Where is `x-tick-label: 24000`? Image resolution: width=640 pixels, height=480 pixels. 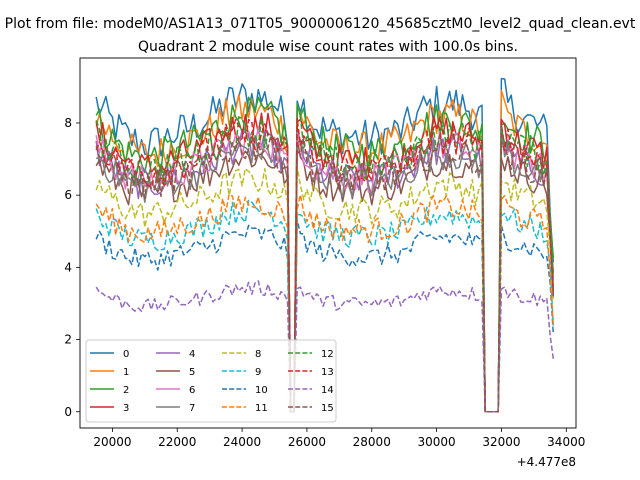
x-tick-label: 24000 is located at coordinates (242, 442).